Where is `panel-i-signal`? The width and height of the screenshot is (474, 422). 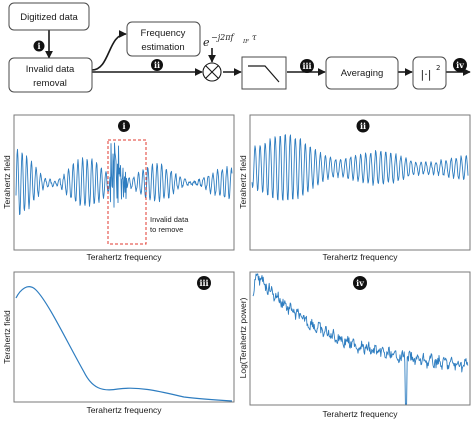 panel-i-signal is located at coordinates (124, 178).